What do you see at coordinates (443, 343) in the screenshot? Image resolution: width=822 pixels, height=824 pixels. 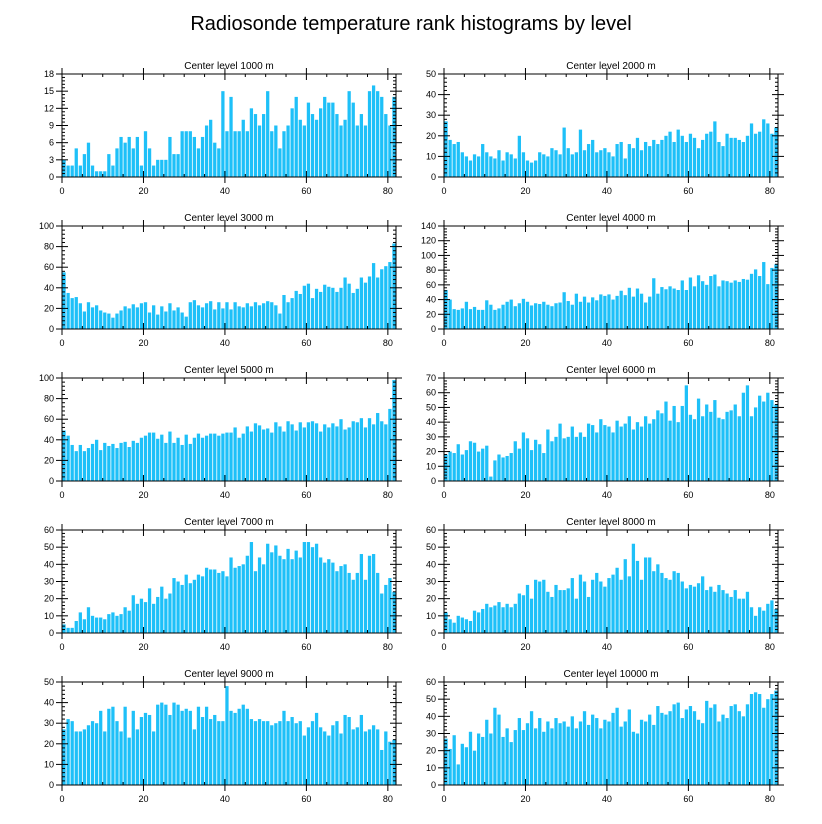 I see `x-tick-label: 0` at bounding box center [443, 343].